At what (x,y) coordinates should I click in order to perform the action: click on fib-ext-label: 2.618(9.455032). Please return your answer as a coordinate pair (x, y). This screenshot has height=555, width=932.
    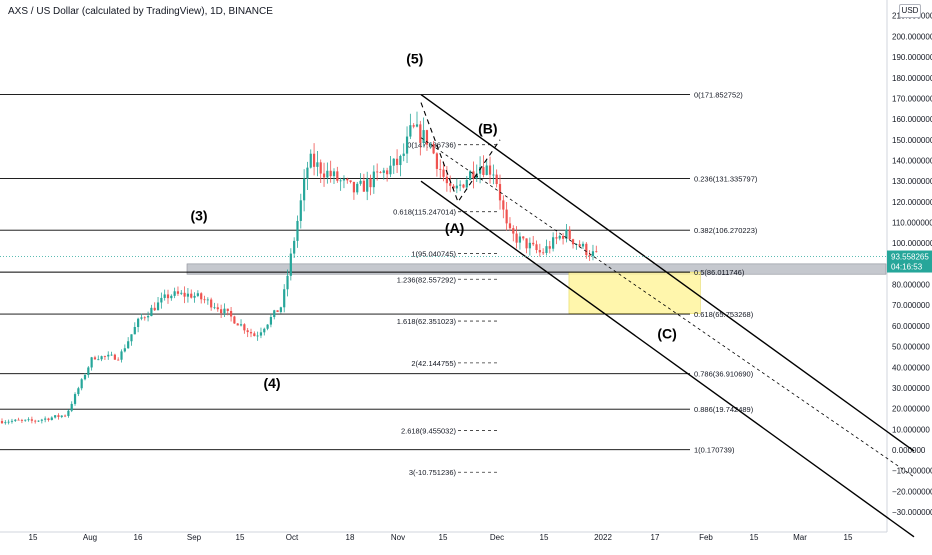
    Looking at the image, I should click on (429, 430).